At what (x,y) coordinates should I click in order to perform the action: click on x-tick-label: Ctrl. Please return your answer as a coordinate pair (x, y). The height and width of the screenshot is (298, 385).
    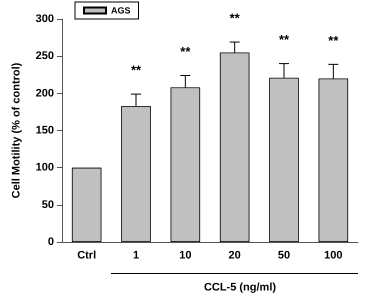
    Looking at the image, I should click on (86, 256).